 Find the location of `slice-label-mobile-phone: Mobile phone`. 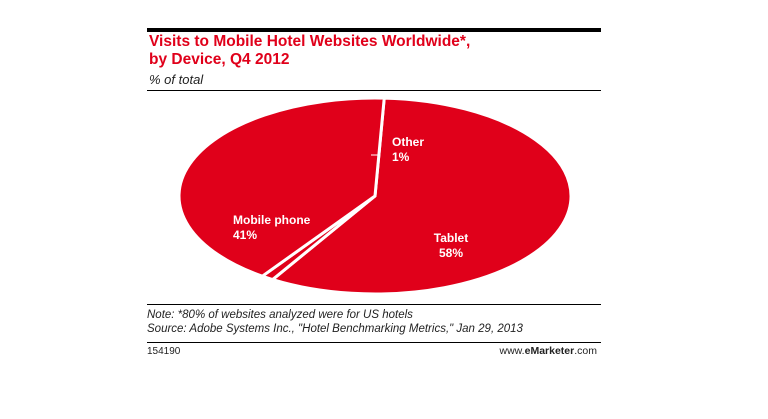

slice-label-mobile-phone: Mobile phone is located at coordinates (272, 220).